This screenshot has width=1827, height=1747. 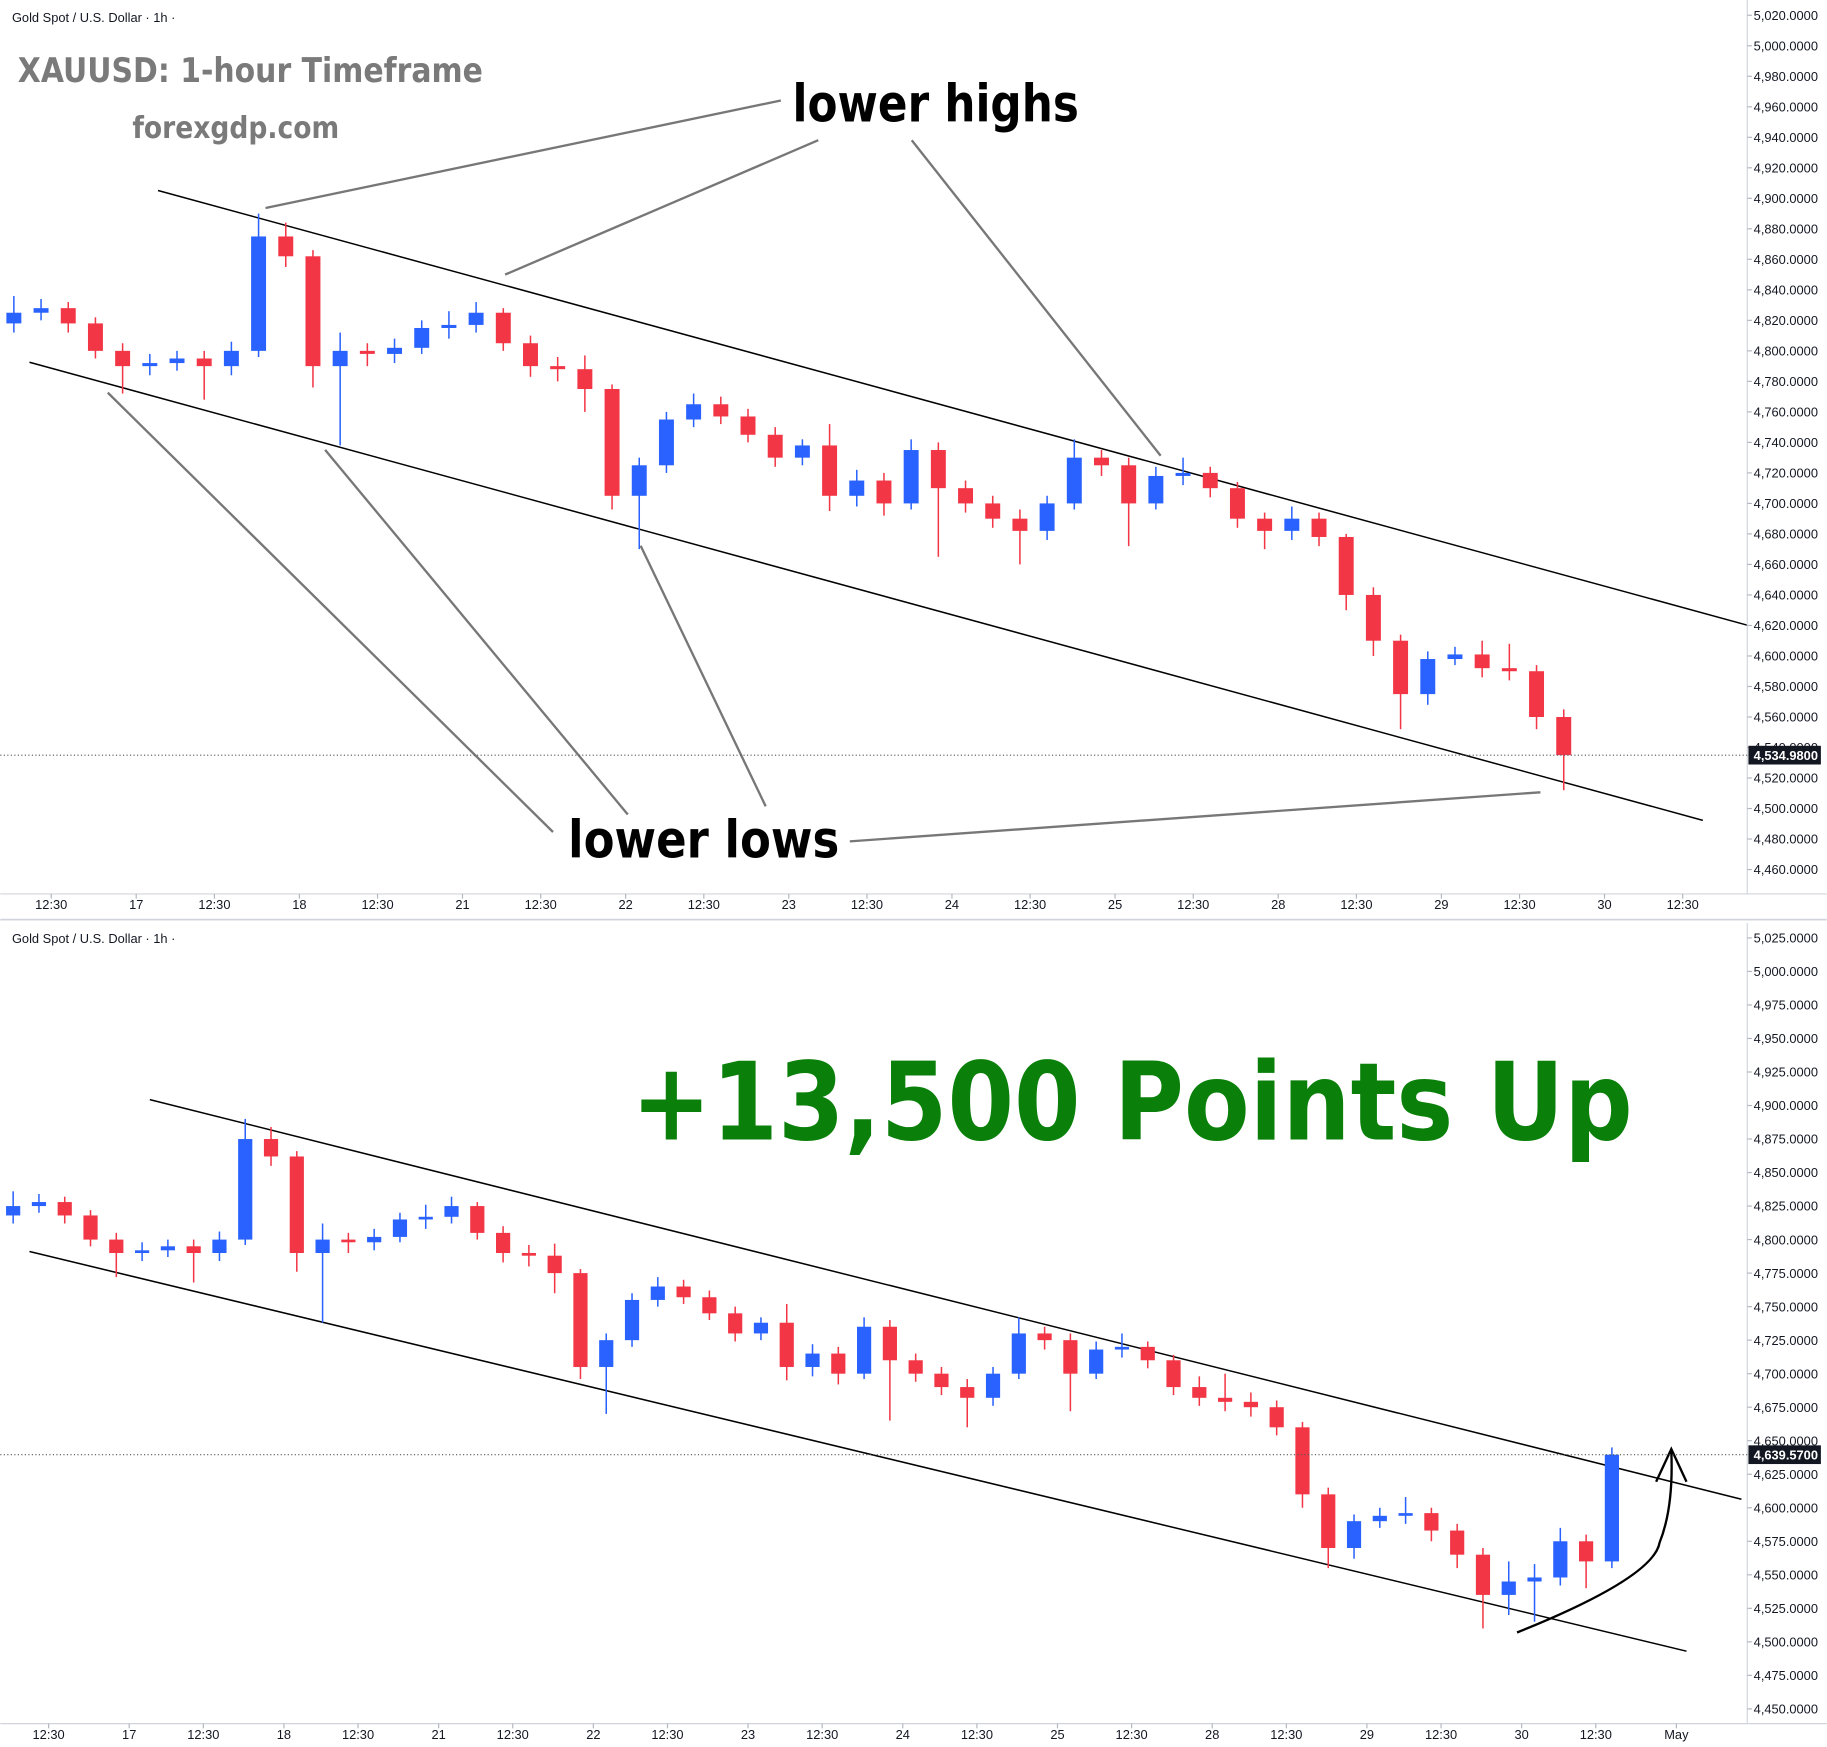 What do you see at coordinates (235, 128) in the screenshot?
I see `chart-subtitle: forexgdp.com` at bounding box center [235, 128].